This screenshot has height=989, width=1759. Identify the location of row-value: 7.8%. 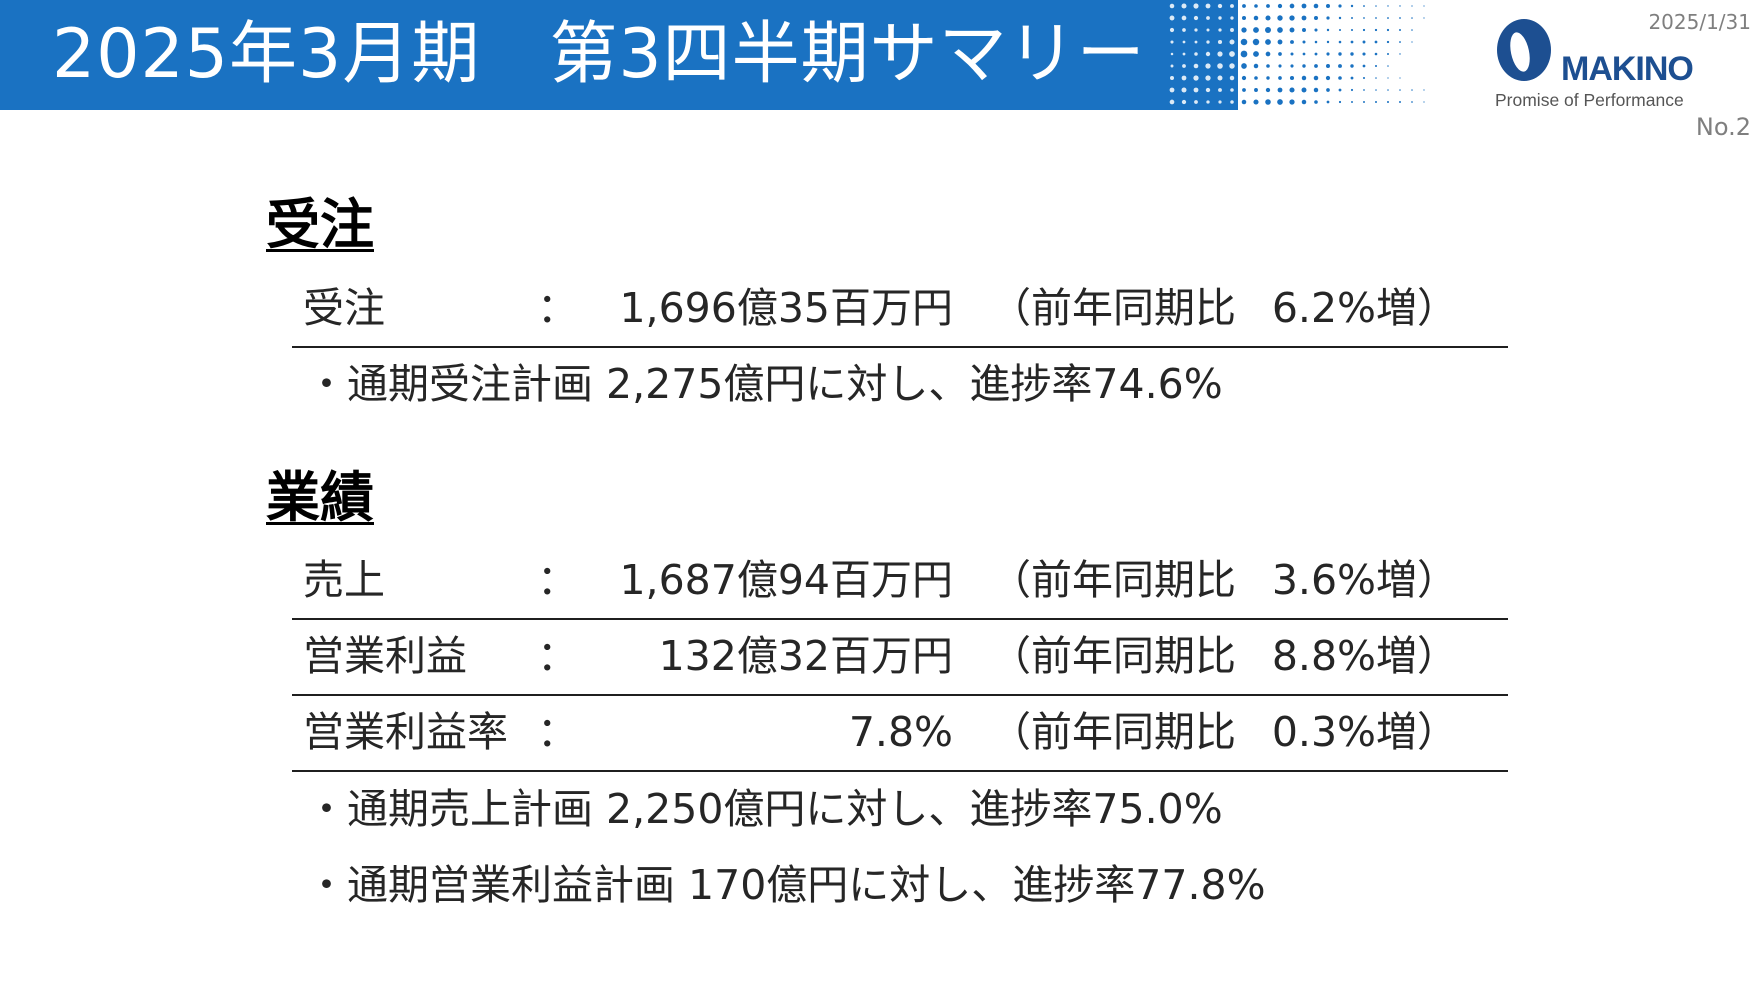
(900, 732).